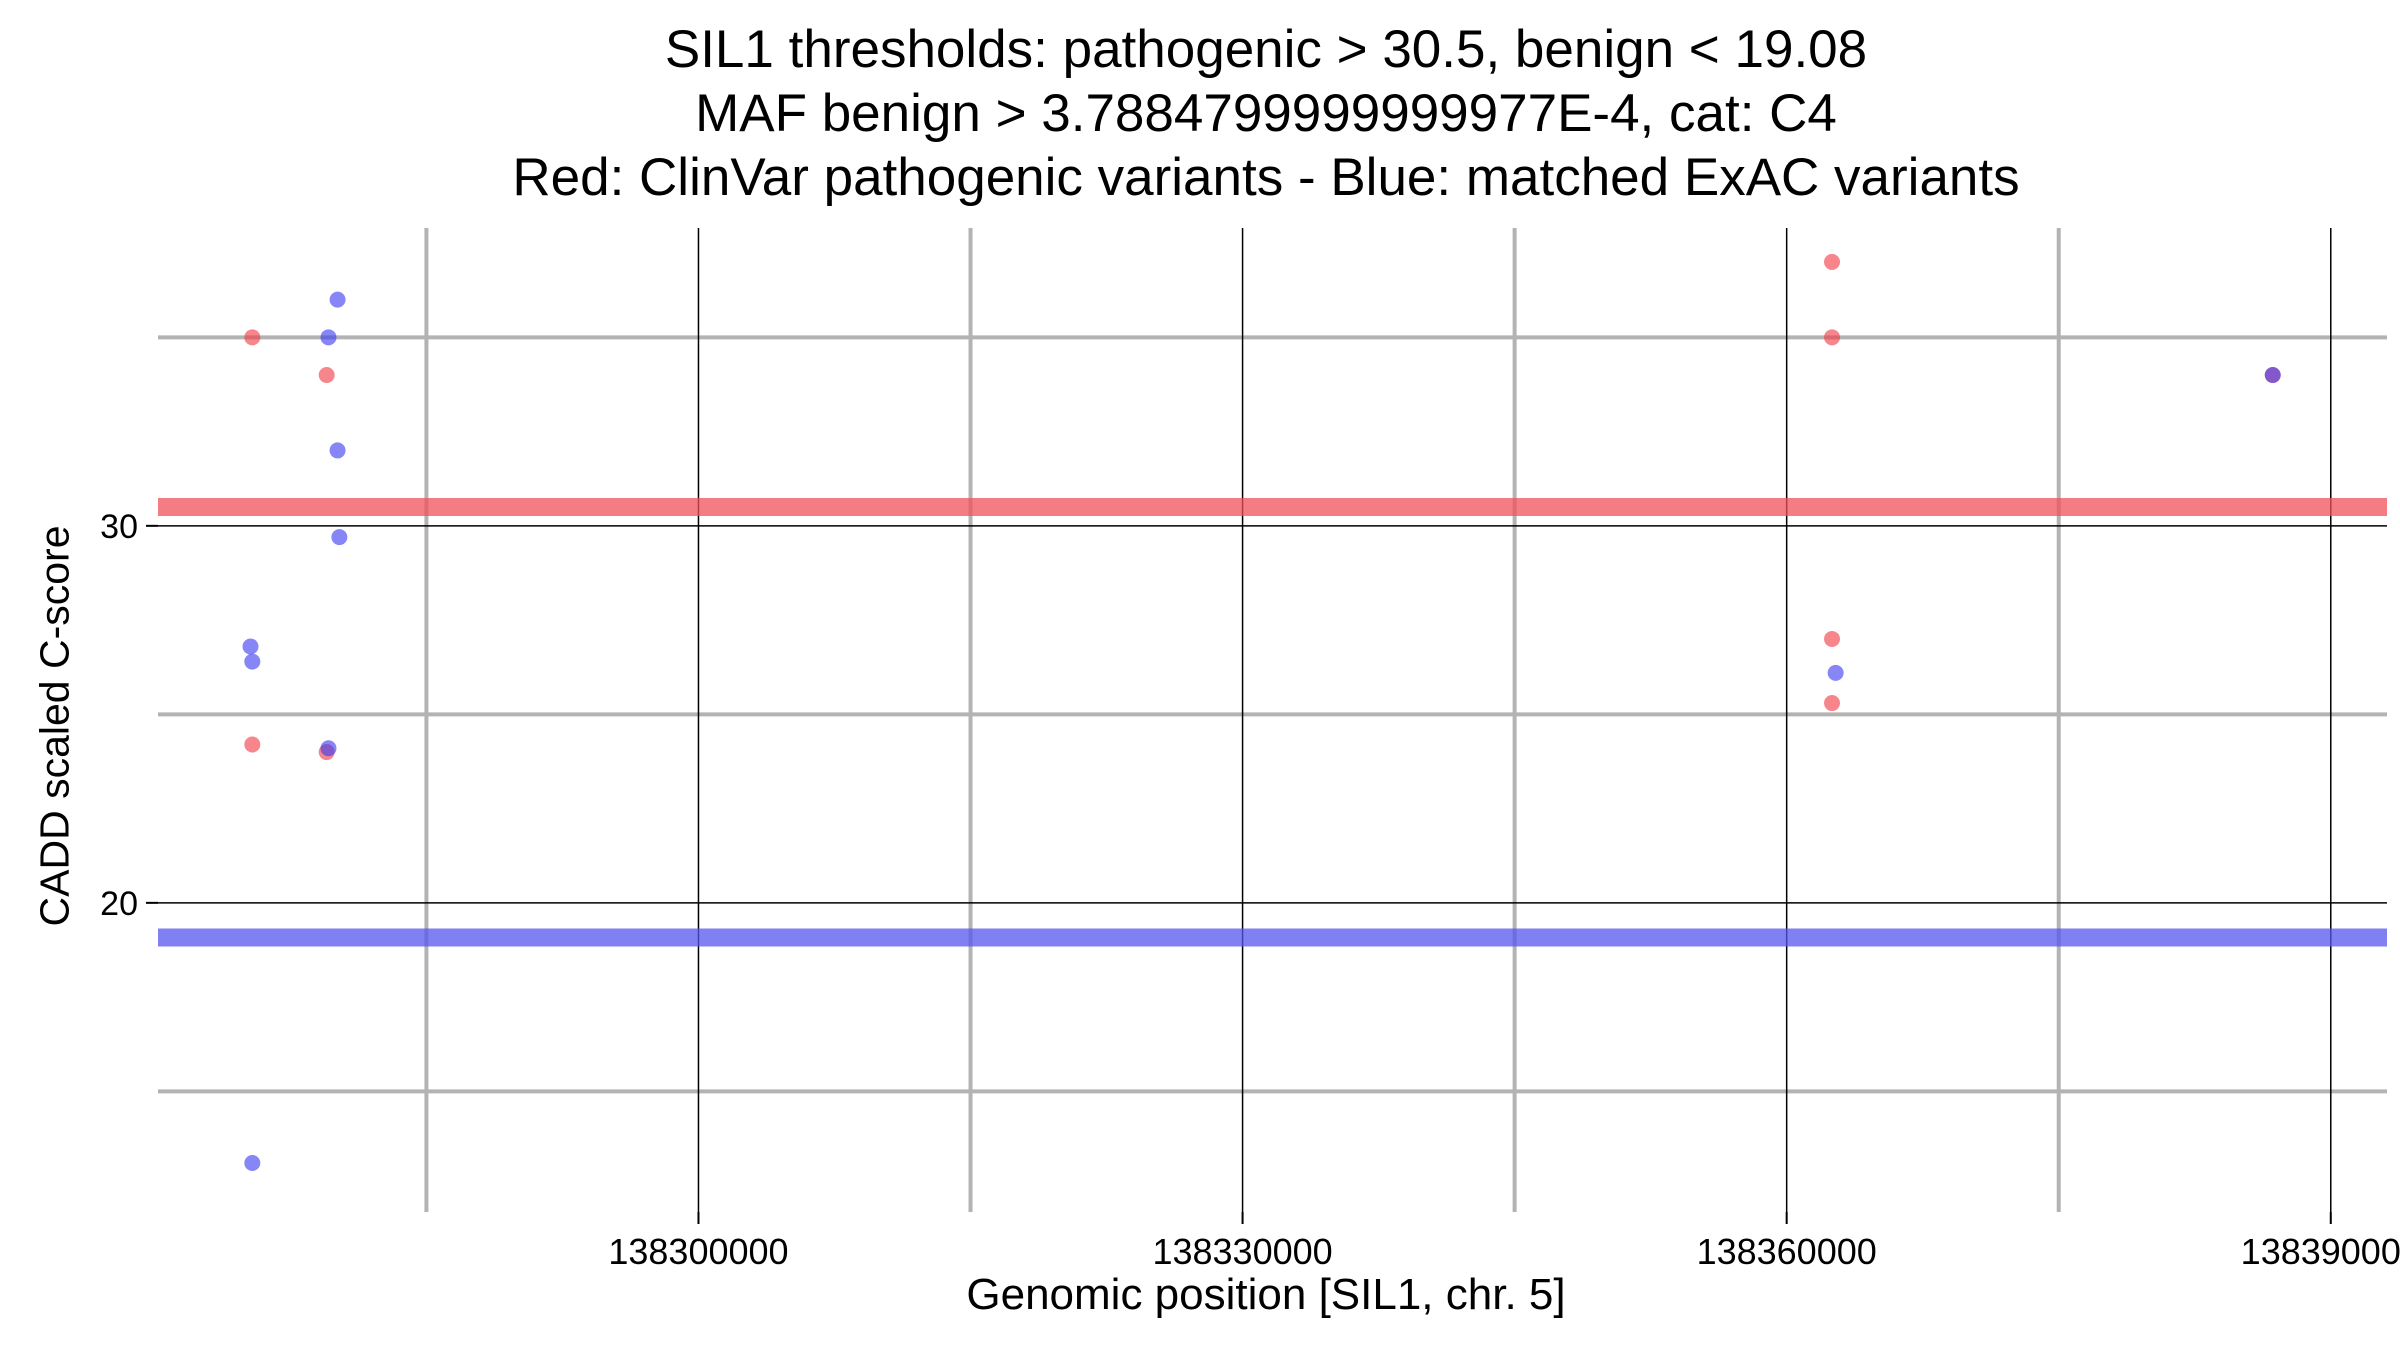 This screenshot has width=2400, height=1350. I want to click on x-tick-label-0: 138300000, so click(698, 1251).